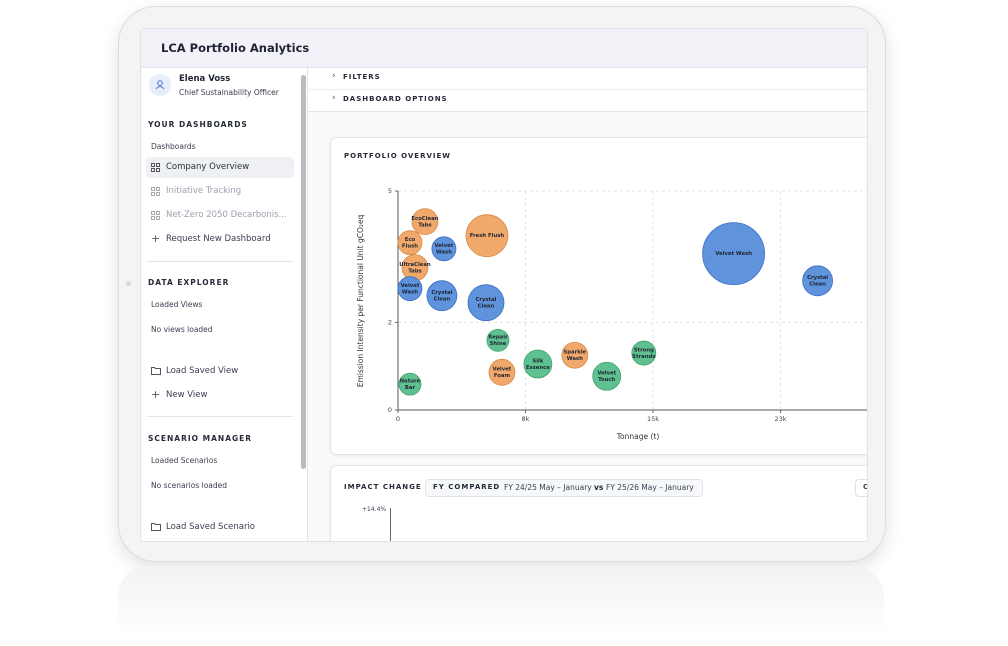 This screenshot has width=1008, height=646. I want to click on camera-dot, so click(128, 283).